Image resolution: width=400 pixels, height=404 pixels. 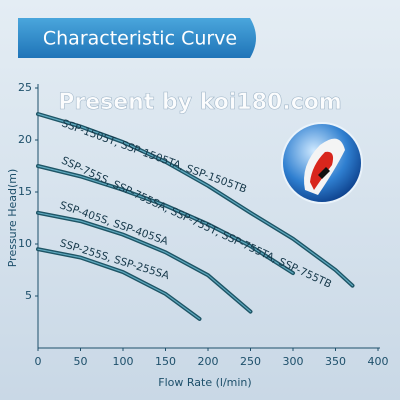 I want to click on title-banner, so click(x=137, y=38).